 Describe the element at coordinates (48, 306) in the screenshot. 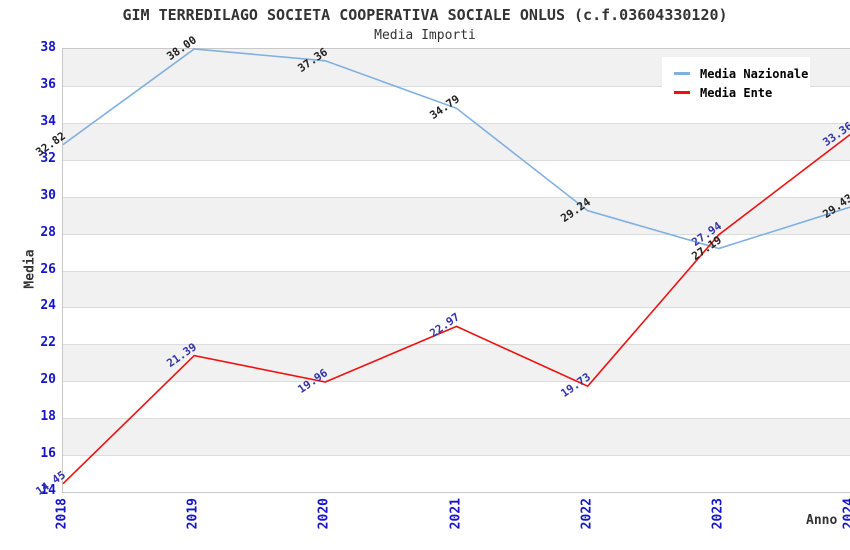

I see `y-tick-label: 24` at that location.